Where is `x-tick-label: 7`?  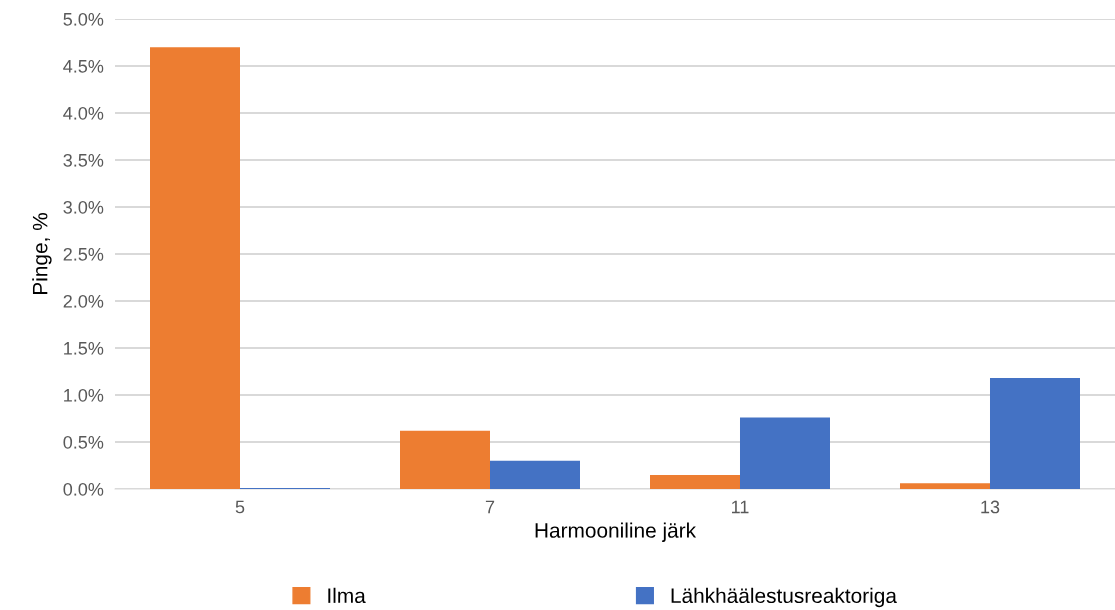 x-tick-label: 7 is located at coordinates (490, 507).